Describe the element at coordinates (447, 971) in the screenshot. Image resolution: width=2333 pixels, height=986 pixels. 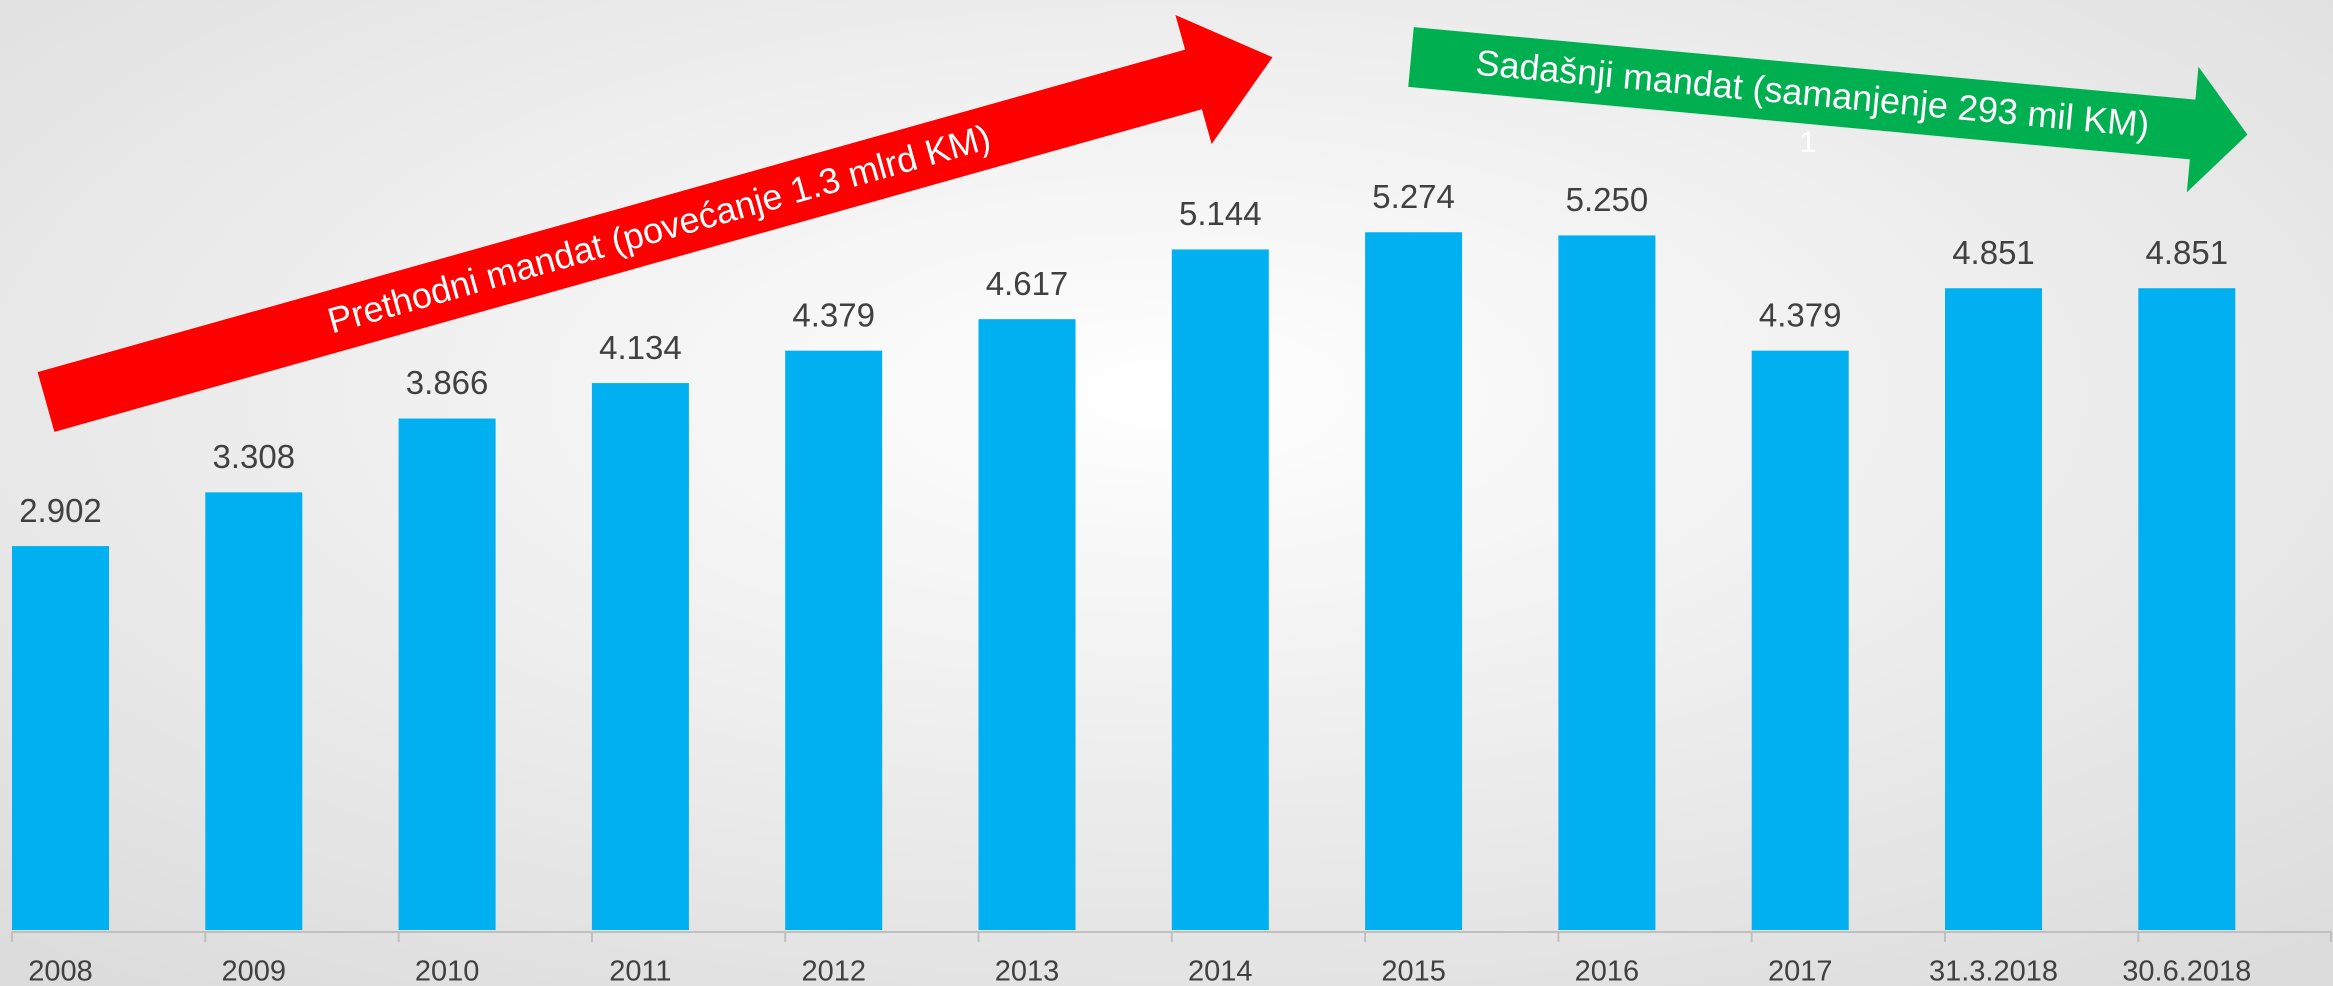
I see `x-tick-label: 2010` at that location.